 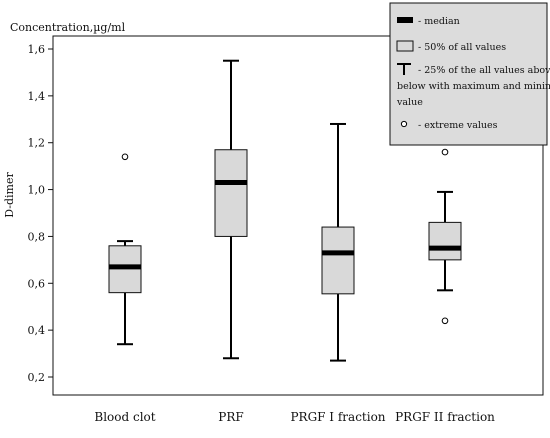 I want to click on y-tick-label: 0,4, so click(x=37, y=330).